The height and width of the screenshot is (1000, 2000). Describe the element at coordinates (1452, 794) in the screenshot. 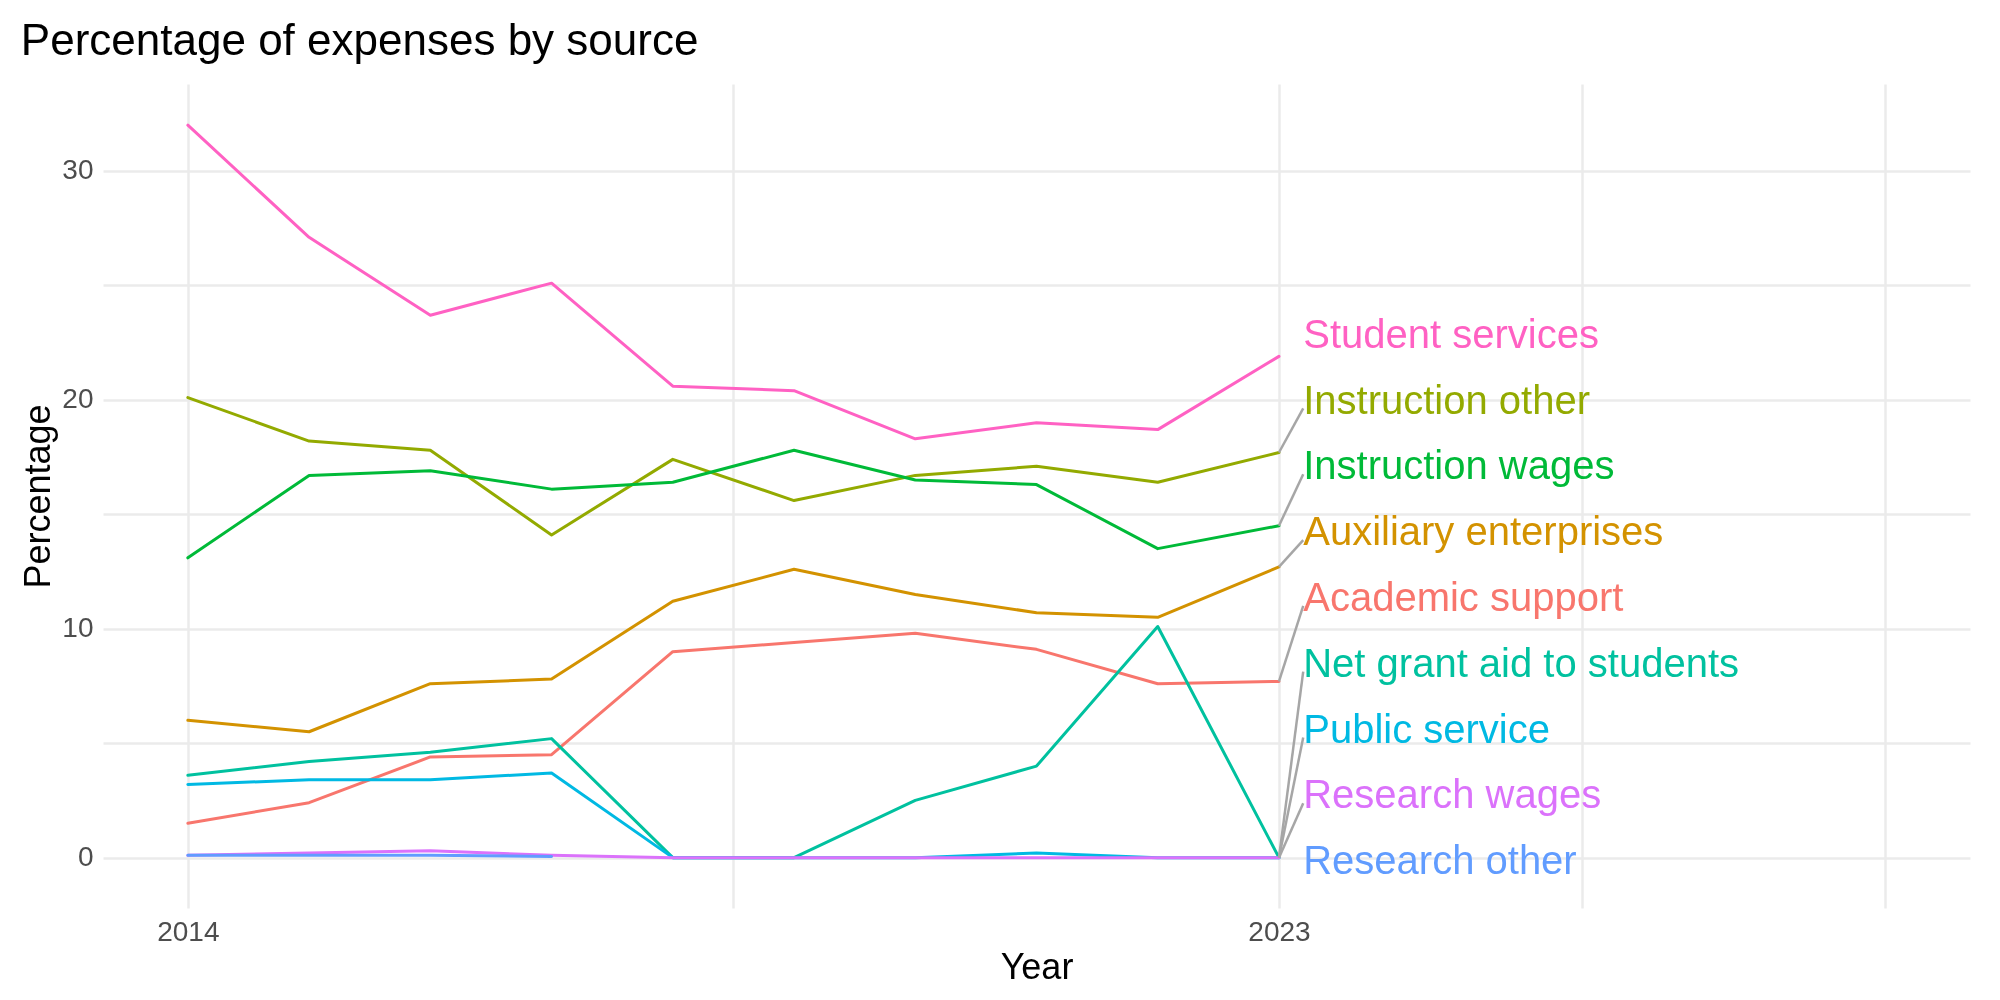

I see `series-label: Research wages` at that location.